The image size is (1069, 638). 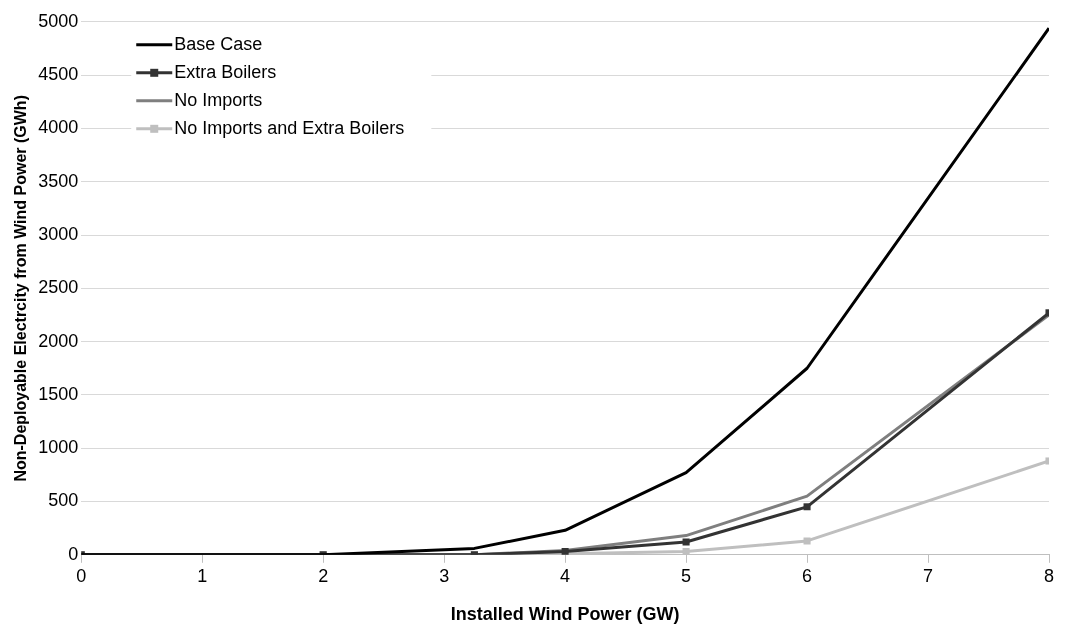 I want to click on y-tick-label: 4000, so click(x=58, y=127).